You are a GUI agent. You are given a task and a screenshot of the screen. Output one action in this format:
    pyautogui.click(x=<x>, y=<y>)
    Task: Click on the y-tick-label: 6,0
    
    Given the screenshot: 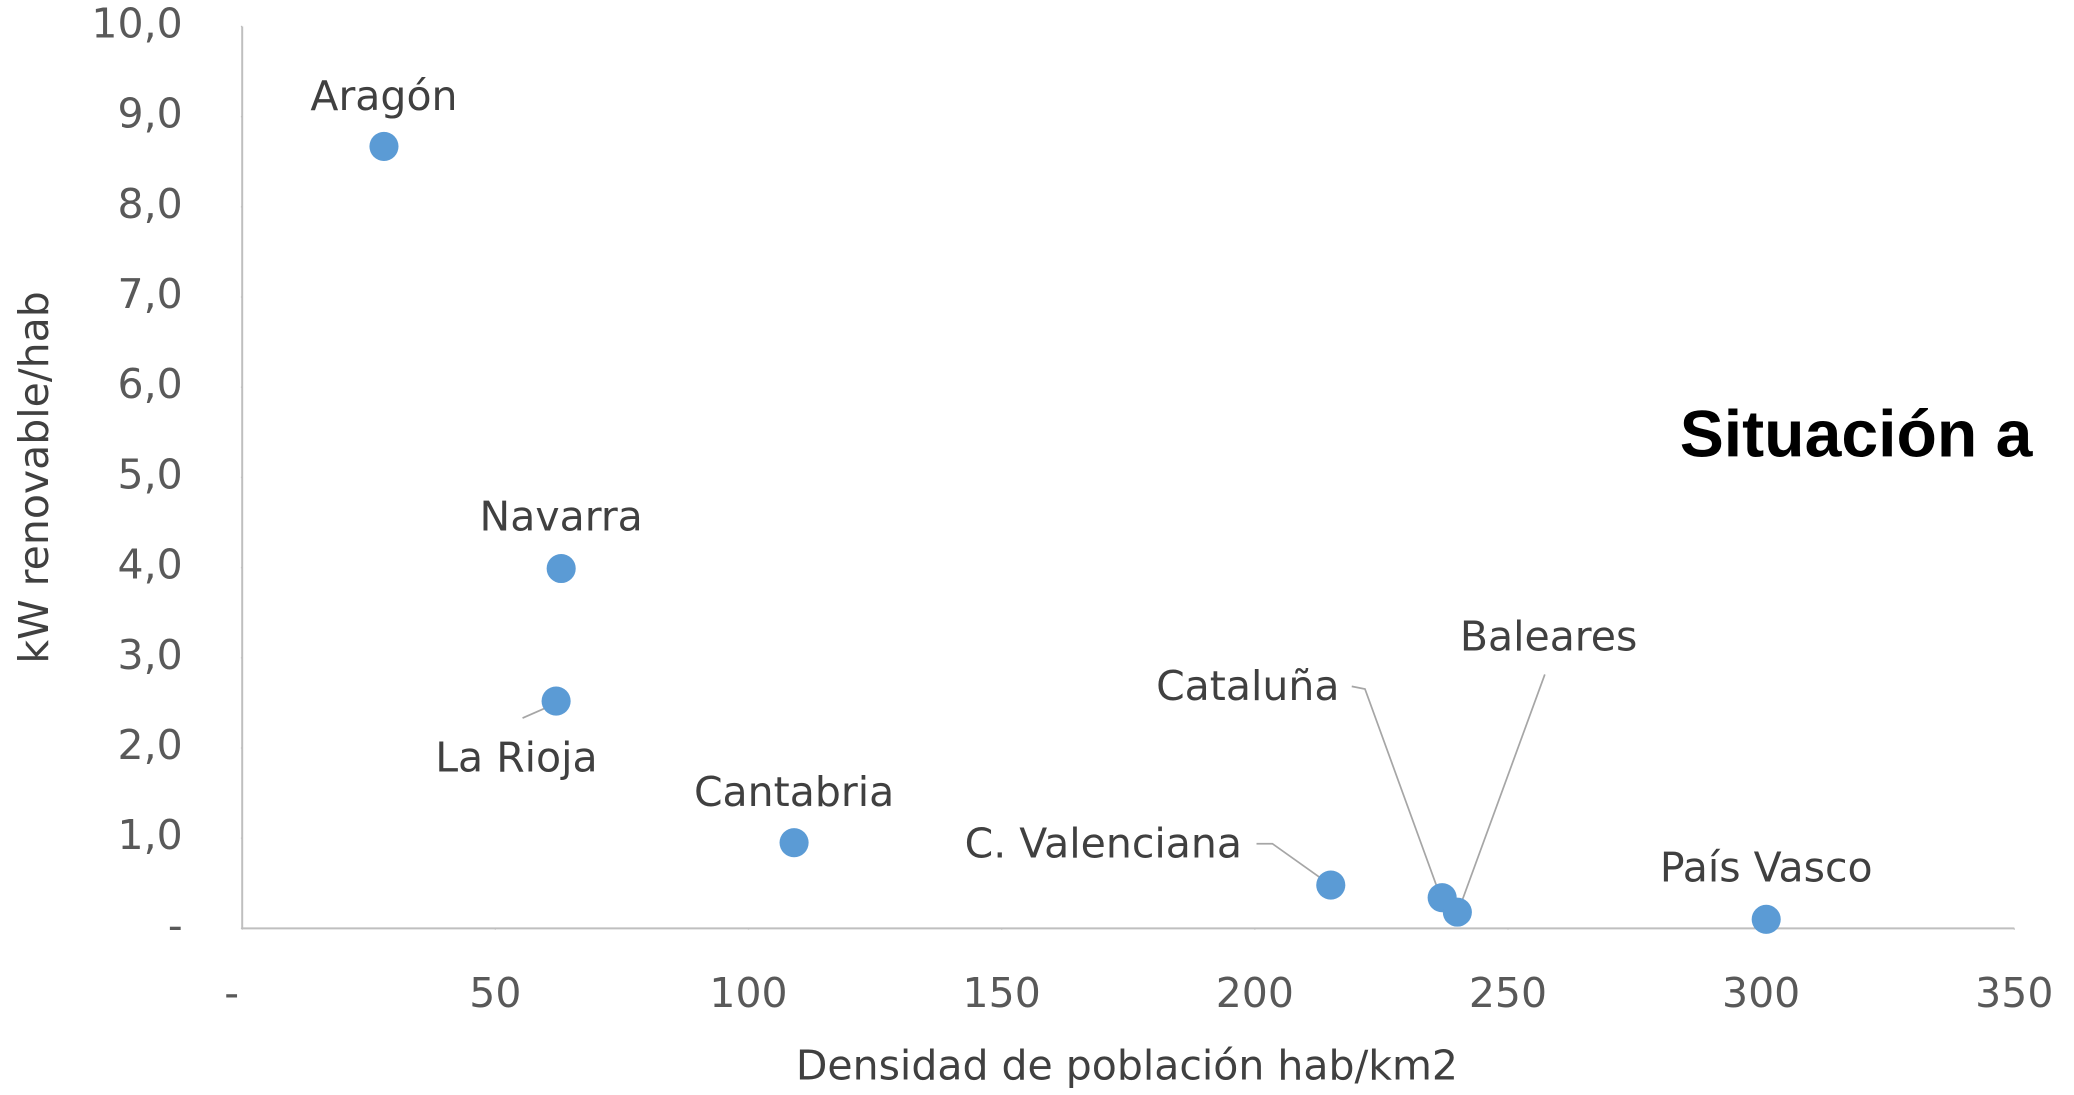 What is the action you would take?
    pyautogui.click(x=150, y=384)
    